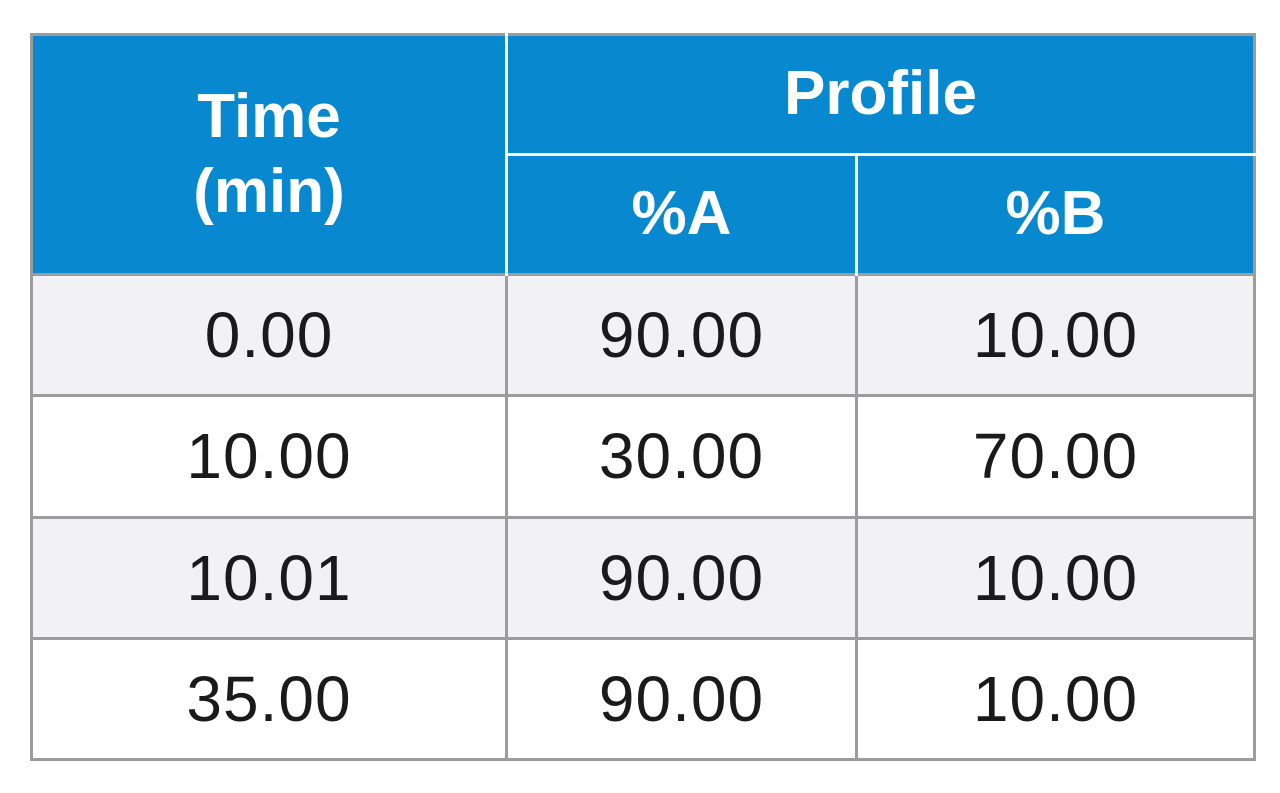  Describe the element at coordinates (269, 699) in the screenshot. I see `time-cell: 35.00` at that location.